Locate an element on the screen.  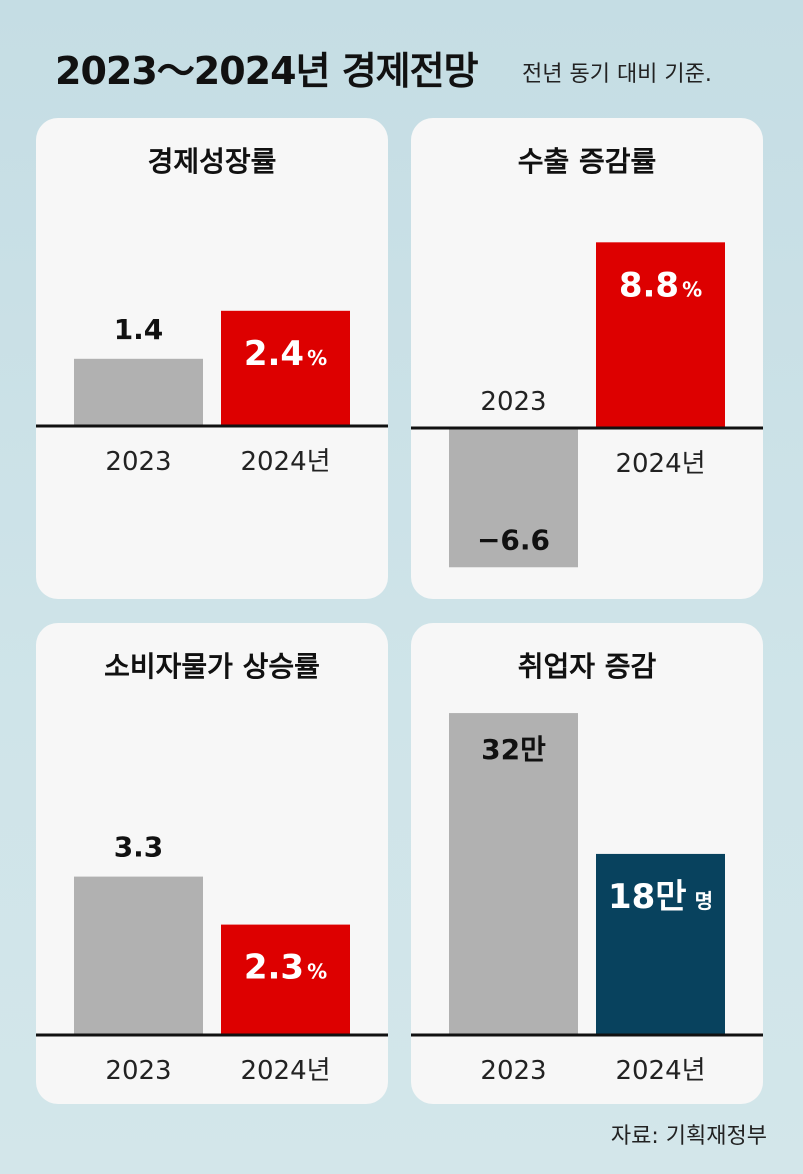
panel-title: 소비자물가 상승률 is located at coordinates (212, 666).